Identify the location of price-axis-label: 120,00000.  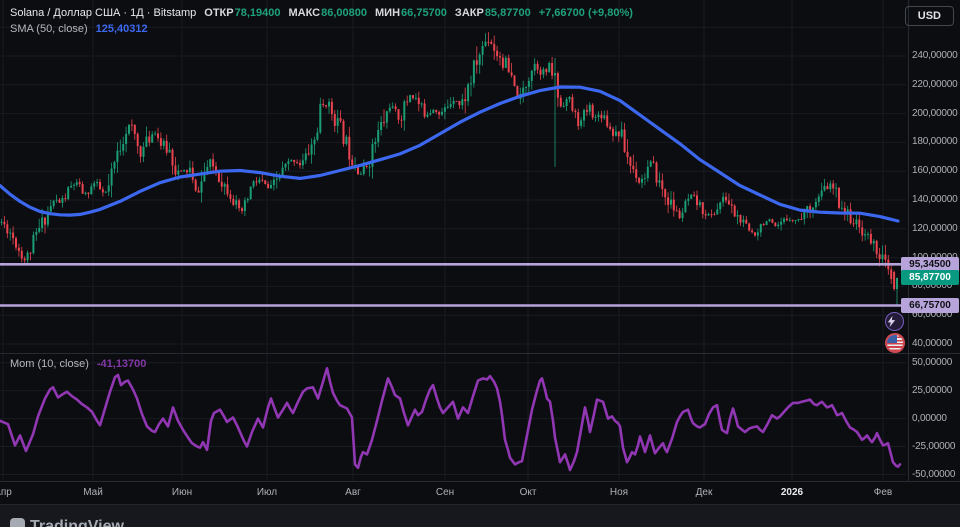
(935, 228).